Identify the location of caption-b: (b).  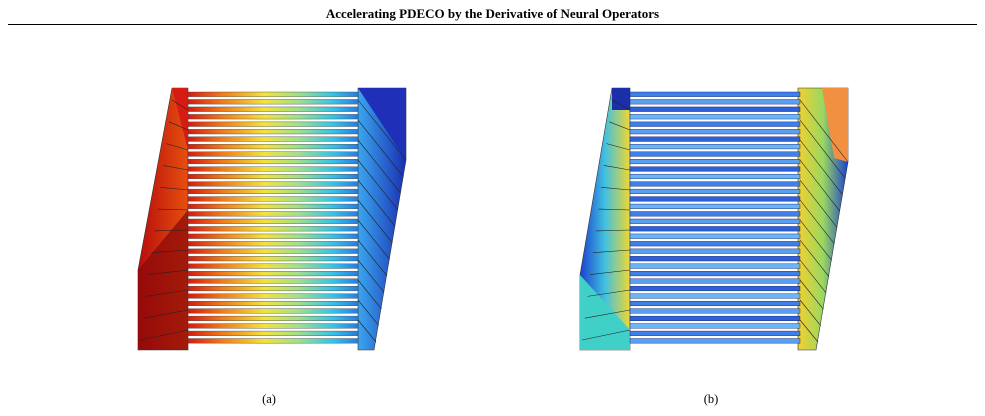
(711, 399).